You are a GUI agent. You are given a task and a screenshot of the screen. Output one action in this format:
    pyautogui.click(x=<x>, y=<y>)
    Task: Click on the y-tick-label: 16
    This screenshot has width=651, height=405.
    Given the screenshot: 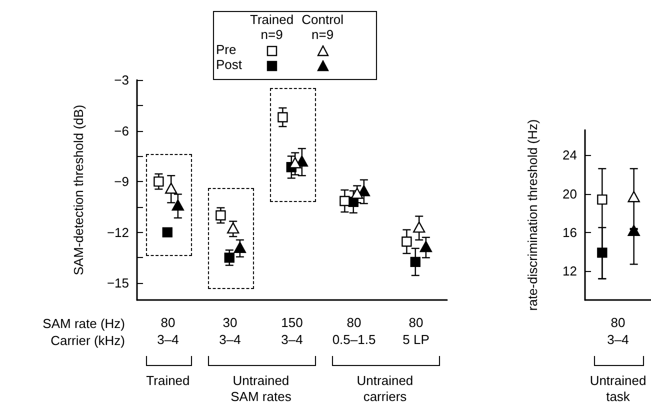 What is the action you would take?
    pyautogui.click(x=569, y=232)
    